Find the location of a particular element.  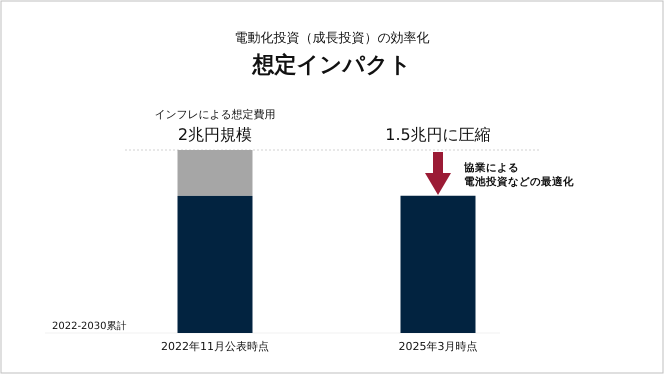

x-tick-label: 2022年11月公表時点 is located at coordinates (215, 346).